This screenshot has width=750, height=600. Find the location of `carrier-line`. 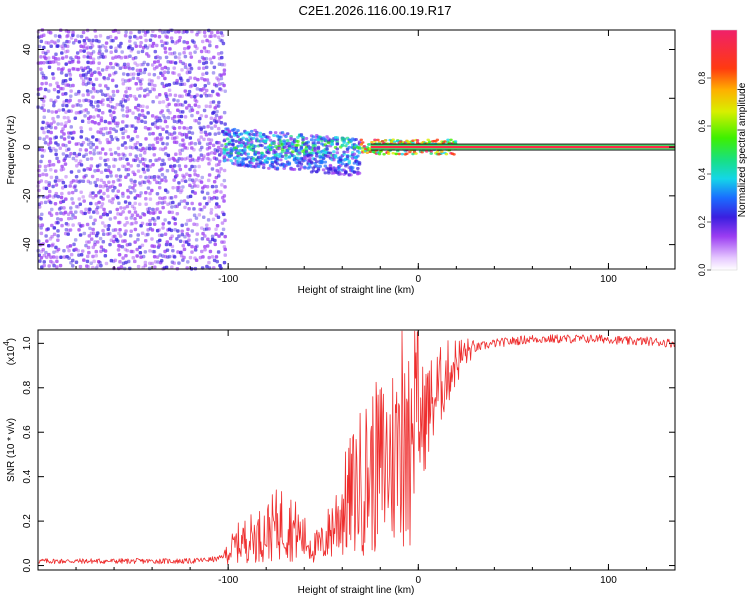

carrier-line is located at coordinates (522, 147).